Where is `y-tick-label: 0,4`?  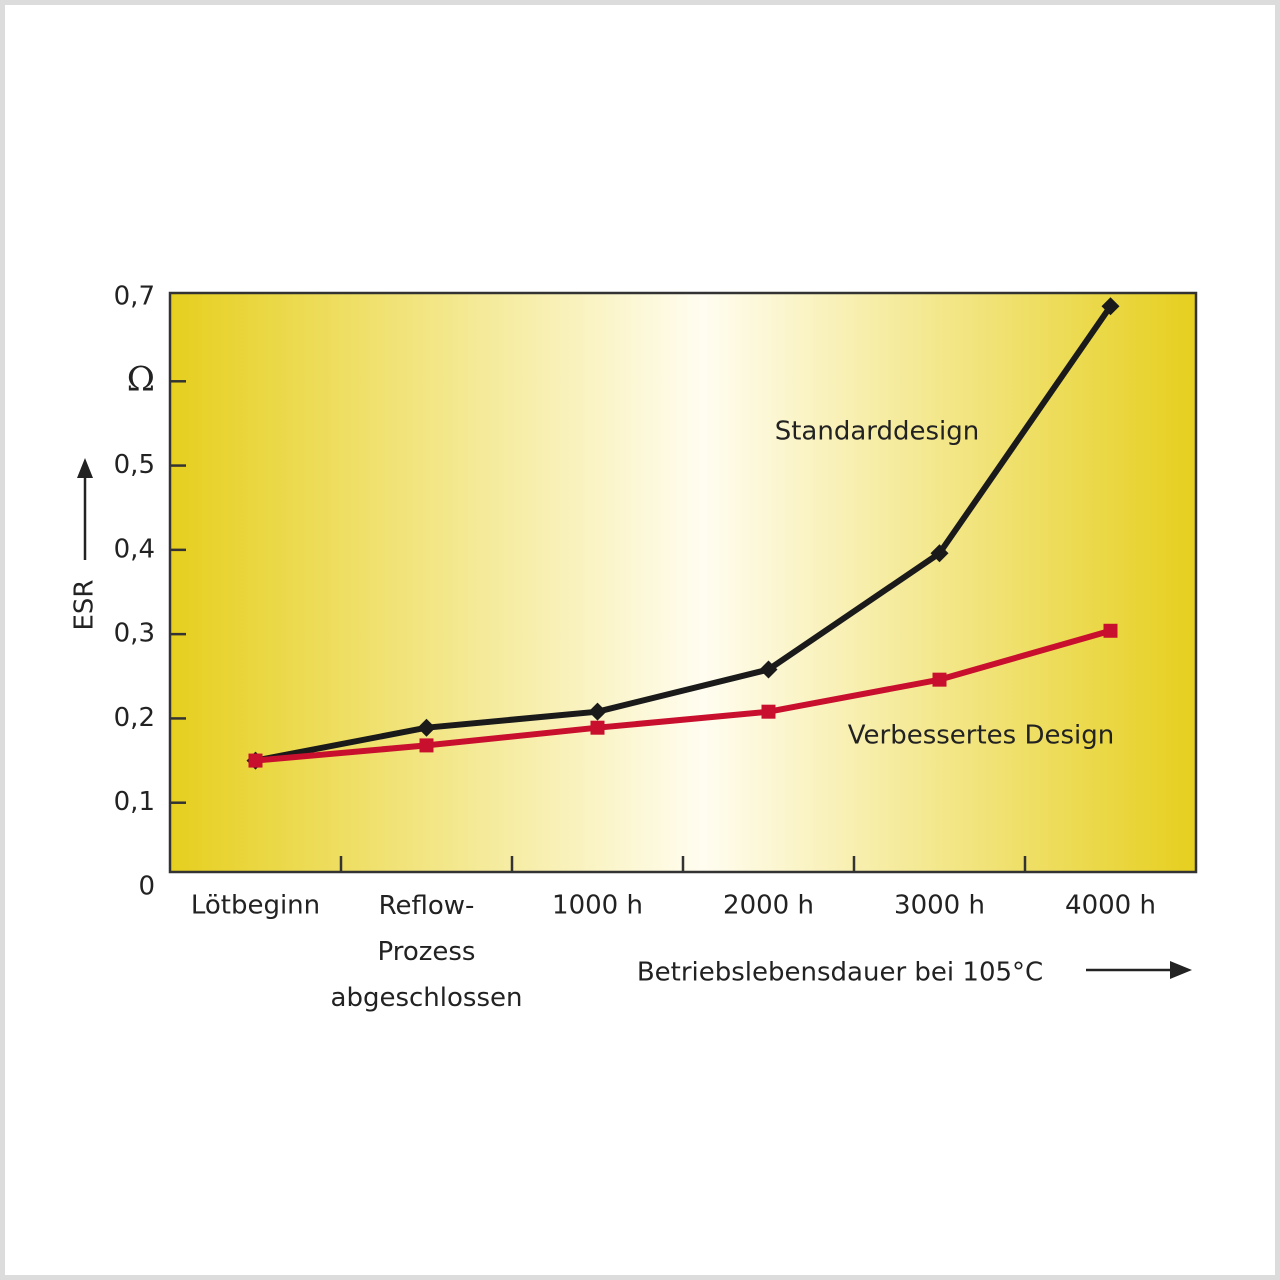
y-tick-label: 0,4 is located at coordinates (134, 549).